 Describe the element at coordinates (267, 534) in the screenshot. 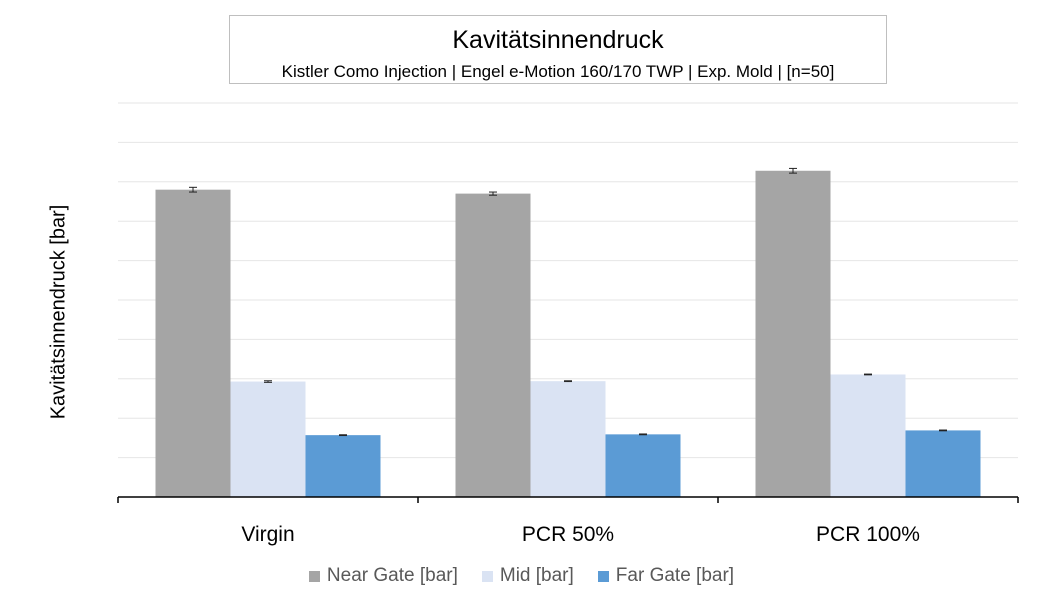

I see `category-label: Virgin` at that location.